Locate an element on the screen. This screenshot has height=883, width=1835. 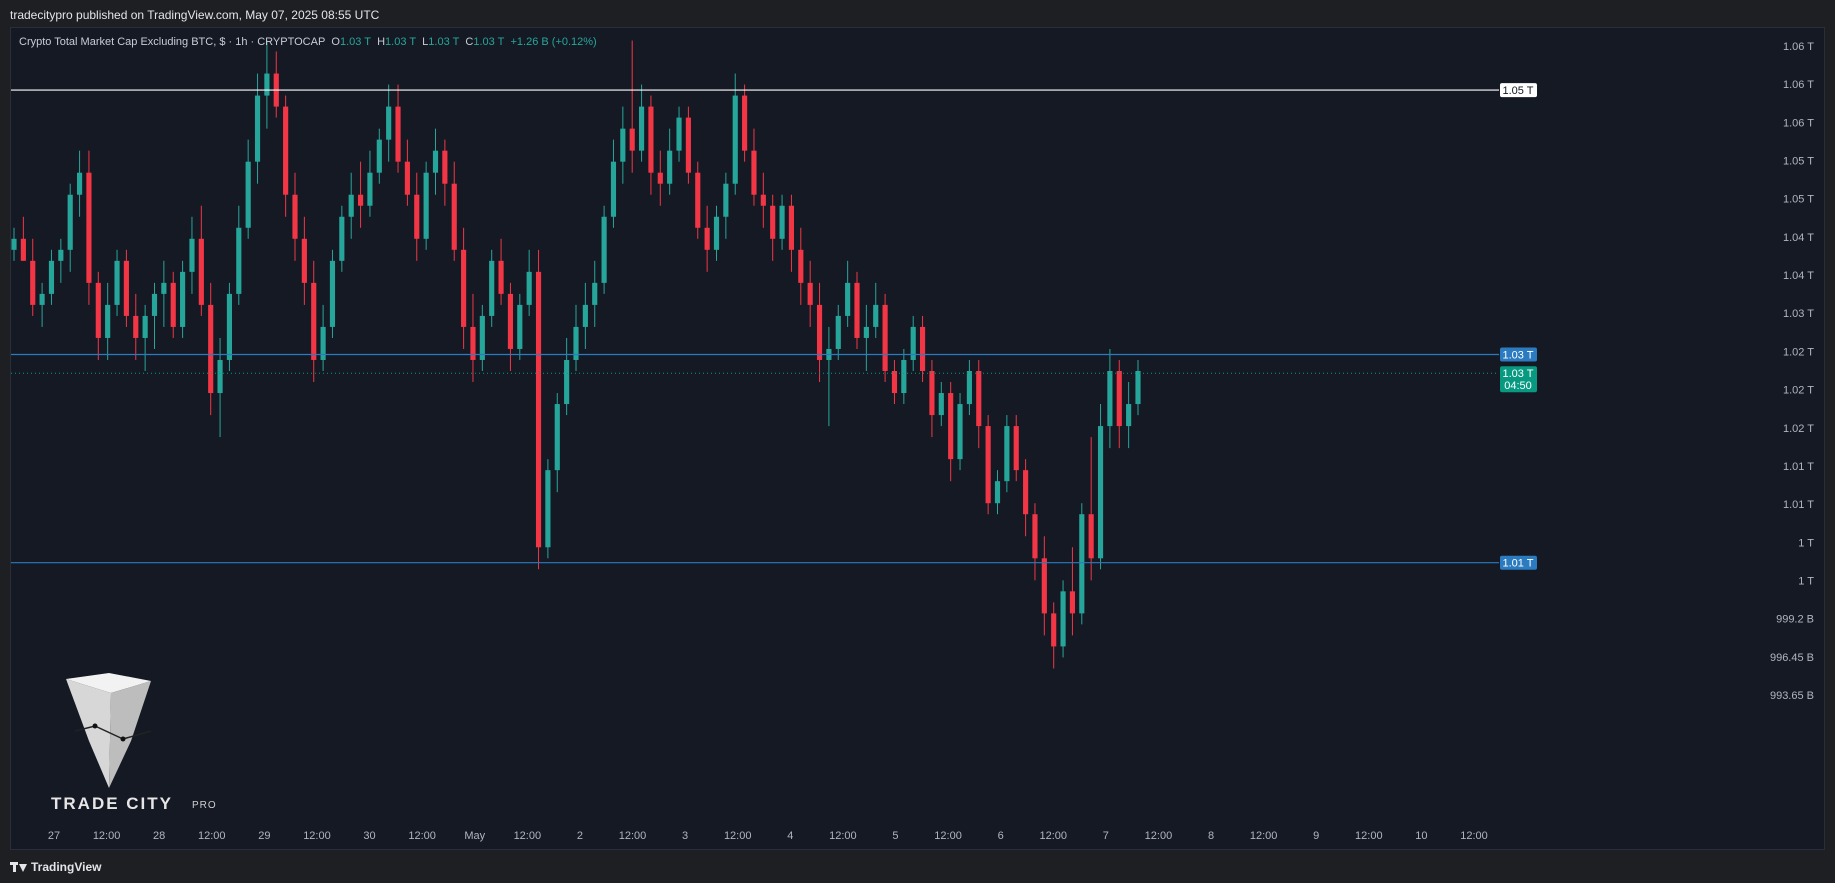
legend-change: +1.26 B (+0.12%) is located at coordinates (553, 42).